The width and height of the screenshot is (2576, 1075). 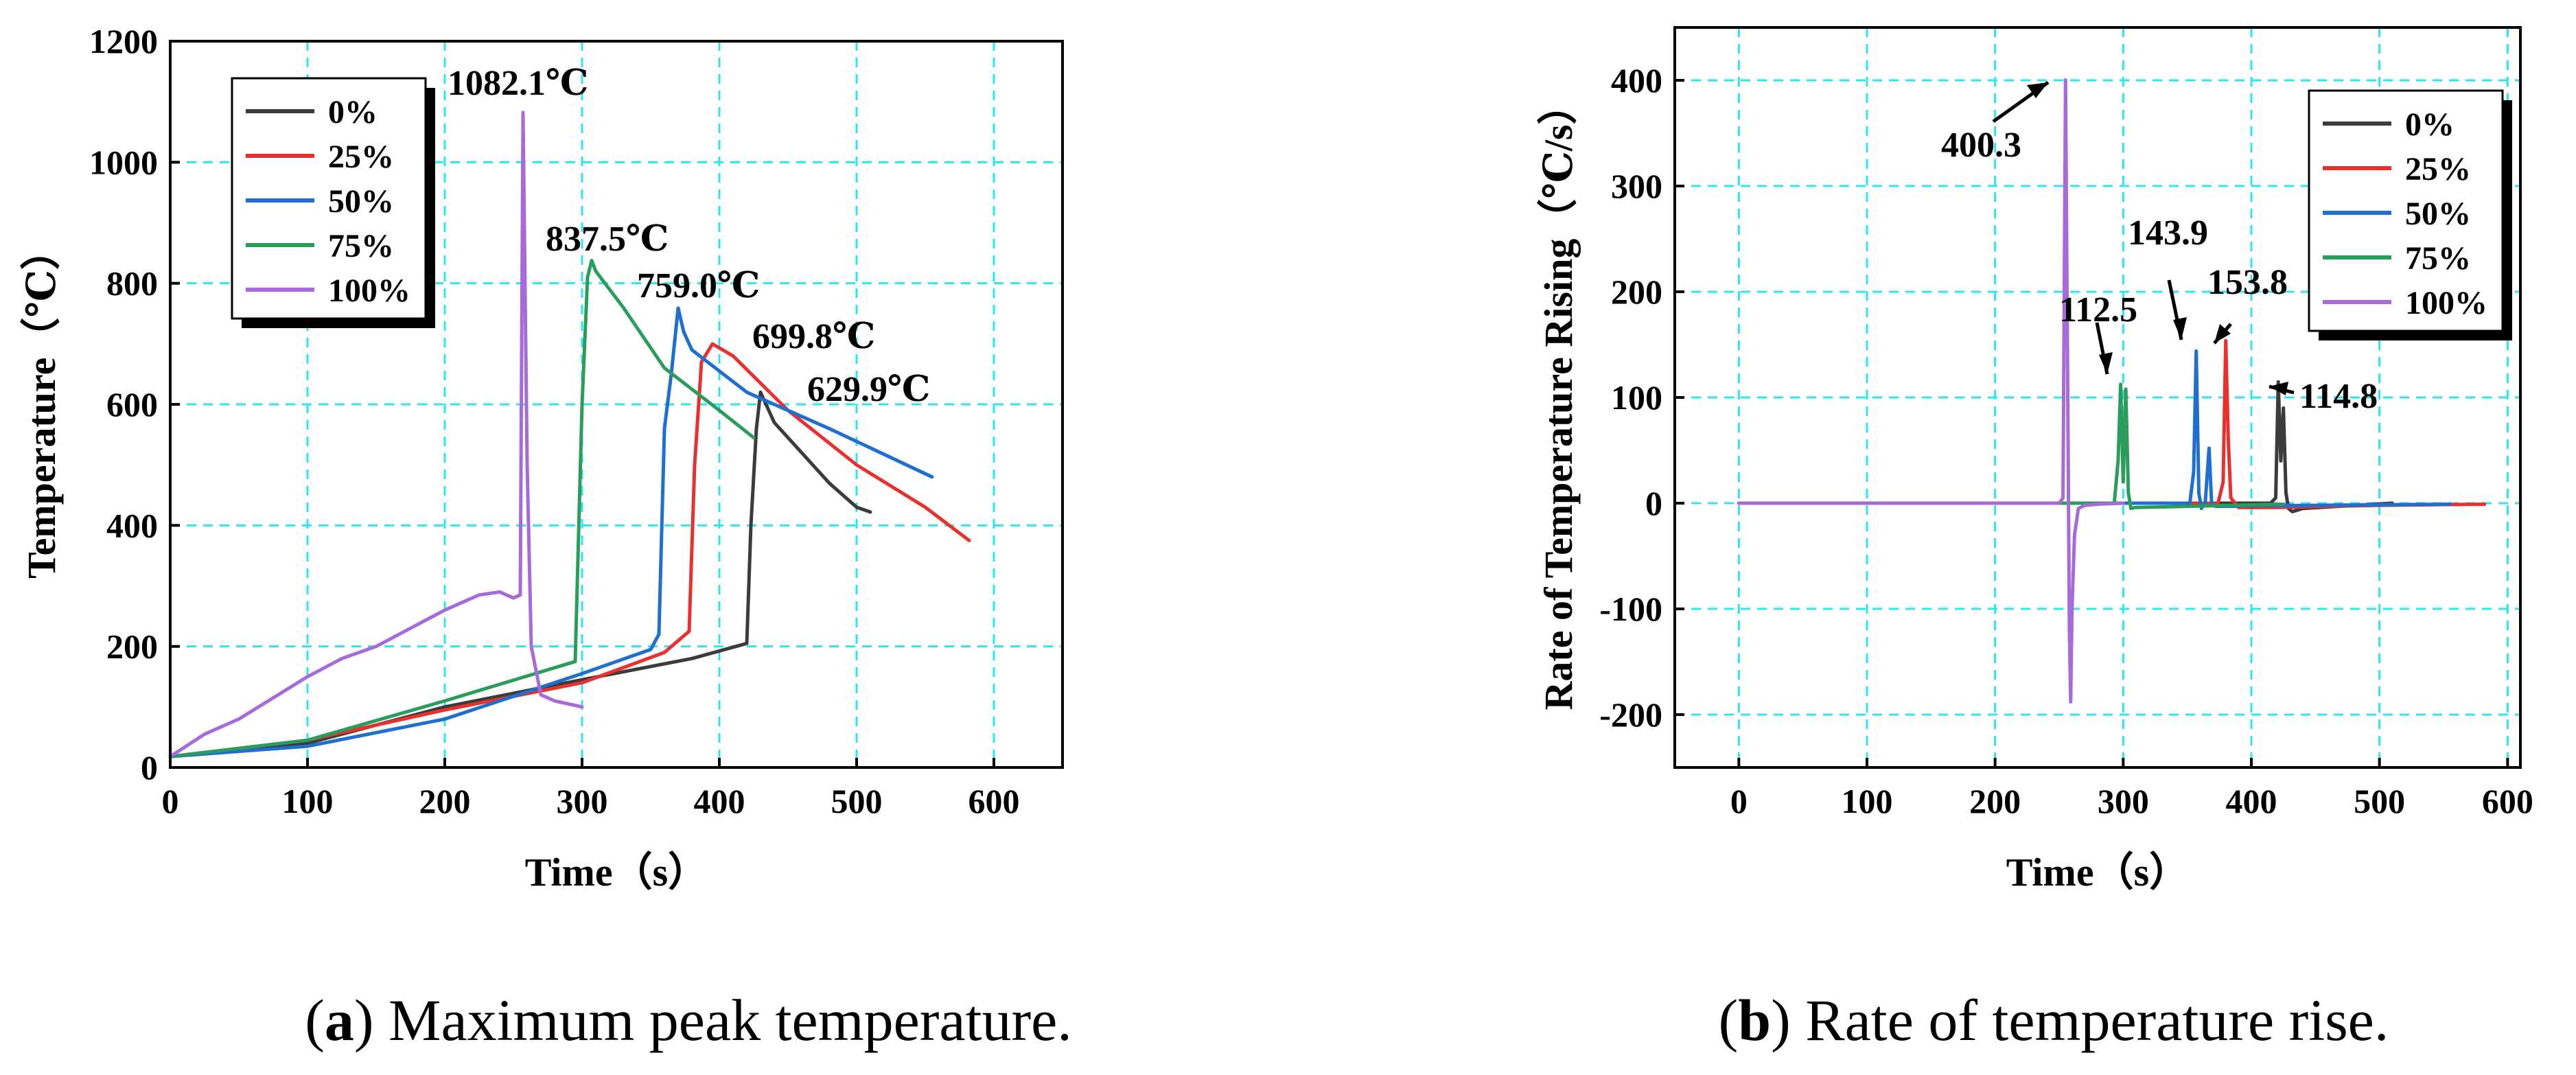 What do you see at coordinates (132, 404) in the screenshot?
I see `a-y-tick-label-3: 600` at bounding box center [132, 404].